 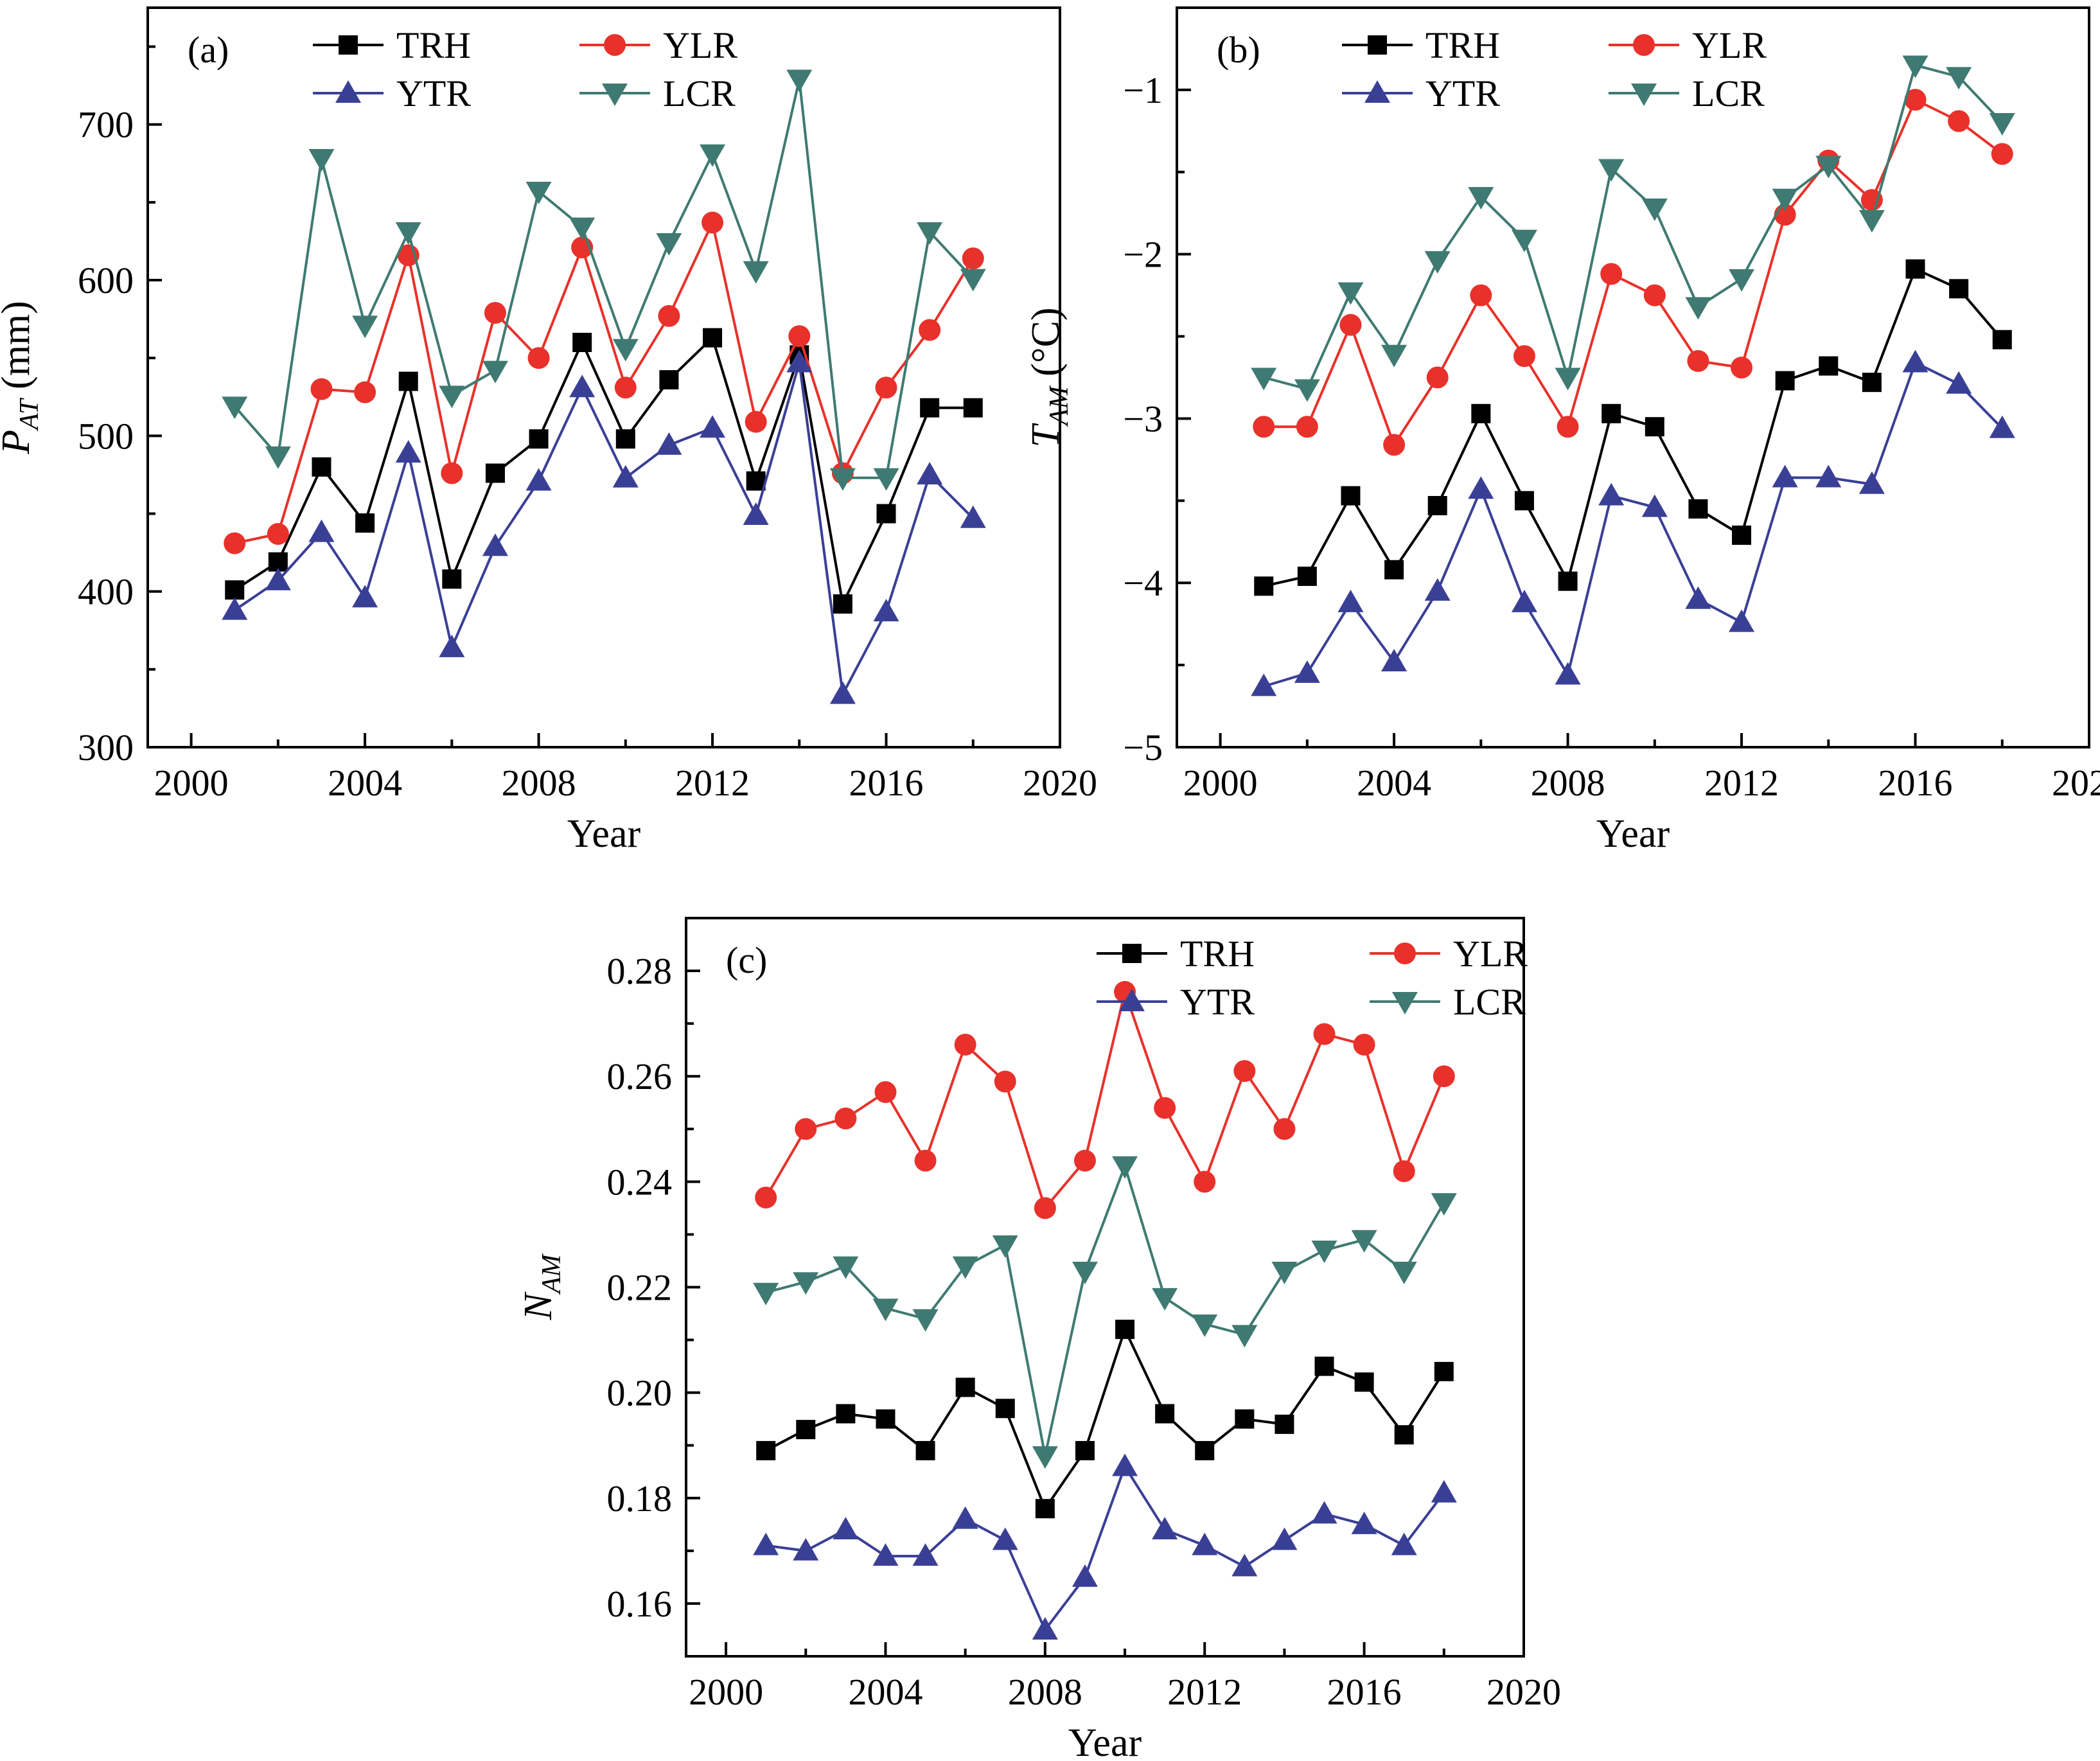 I want to click on y-axis-title-unit: (°C), so click(x=1046, y=346).